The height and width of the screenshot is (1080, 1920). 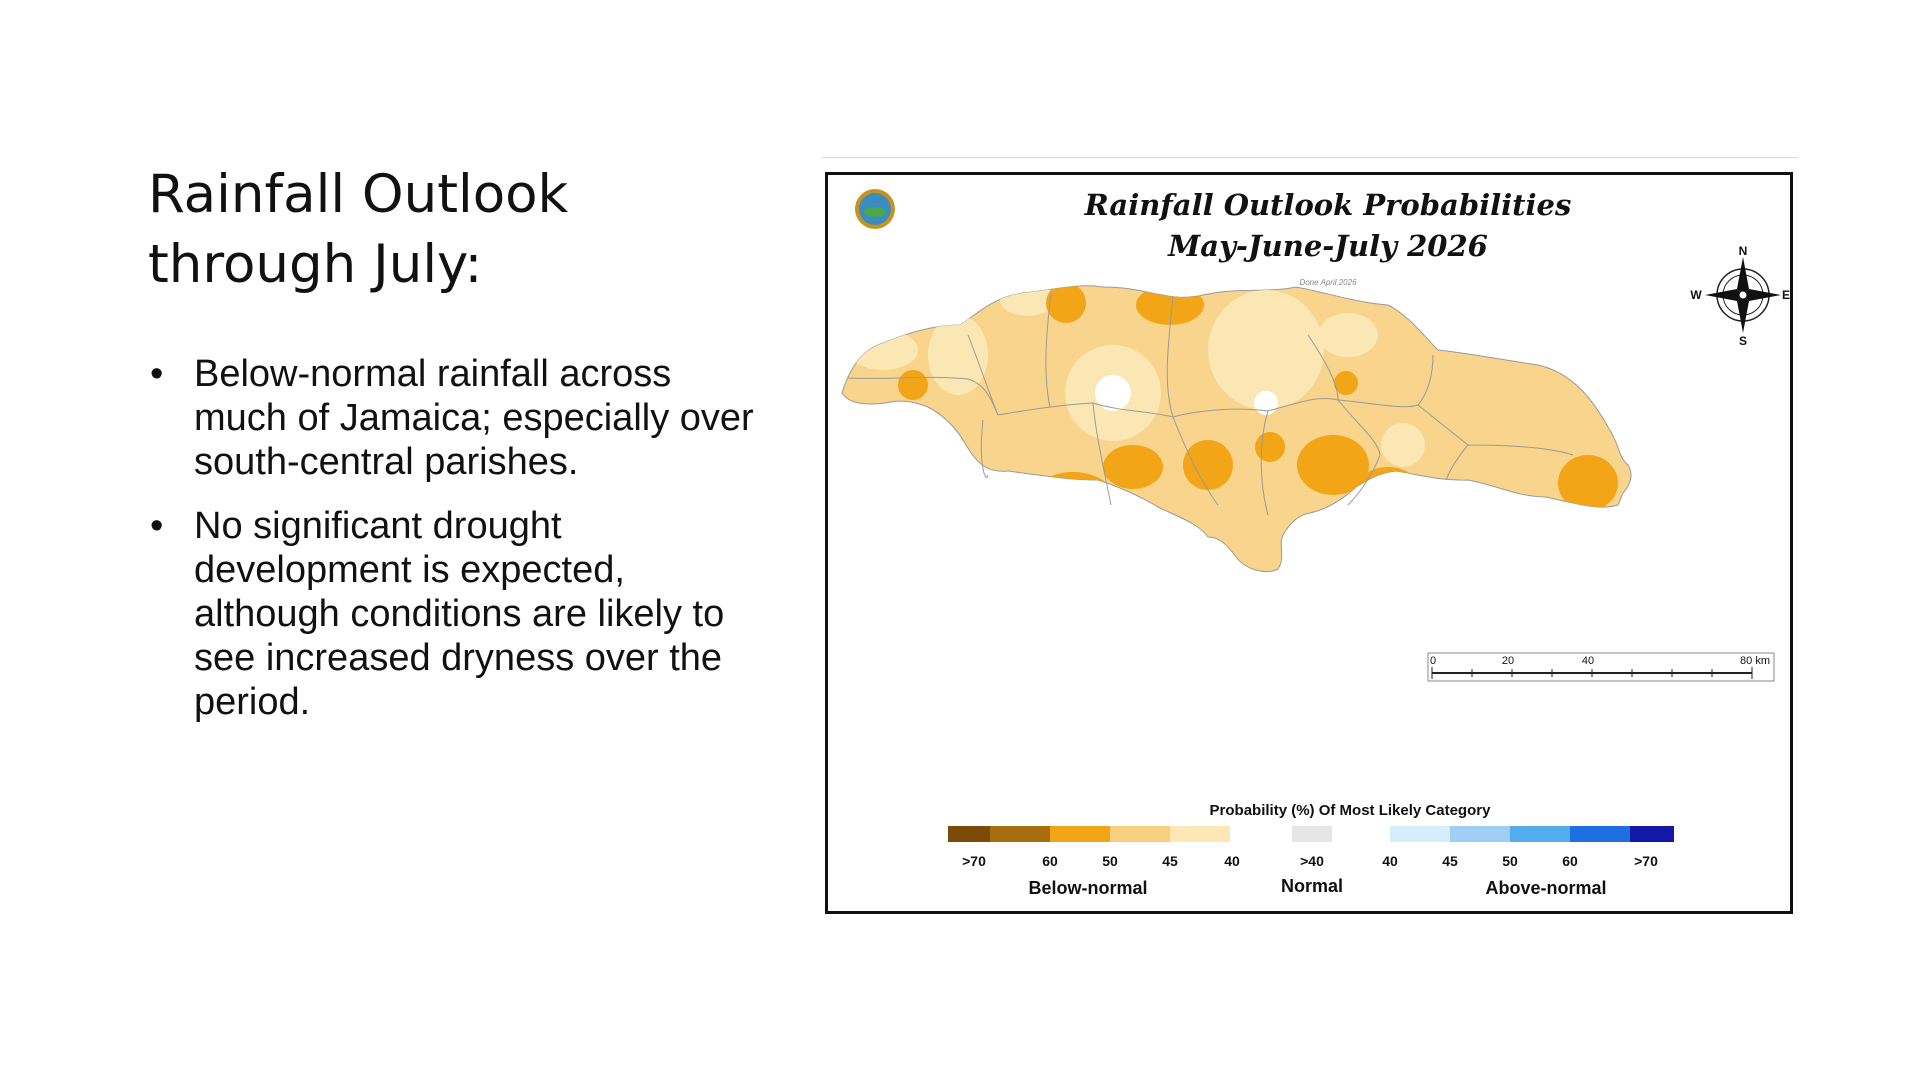 I want to click on legend-above-label: Above-normal, so click(x=1545, y=888).